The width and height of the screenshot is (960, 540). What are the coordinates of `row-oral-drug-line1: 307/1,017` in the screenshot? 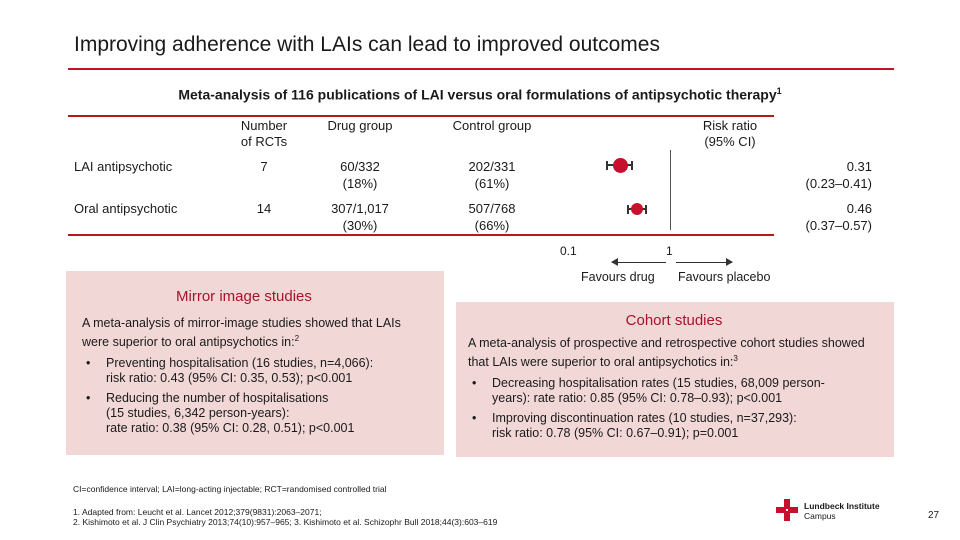 It's located at (360, 208).